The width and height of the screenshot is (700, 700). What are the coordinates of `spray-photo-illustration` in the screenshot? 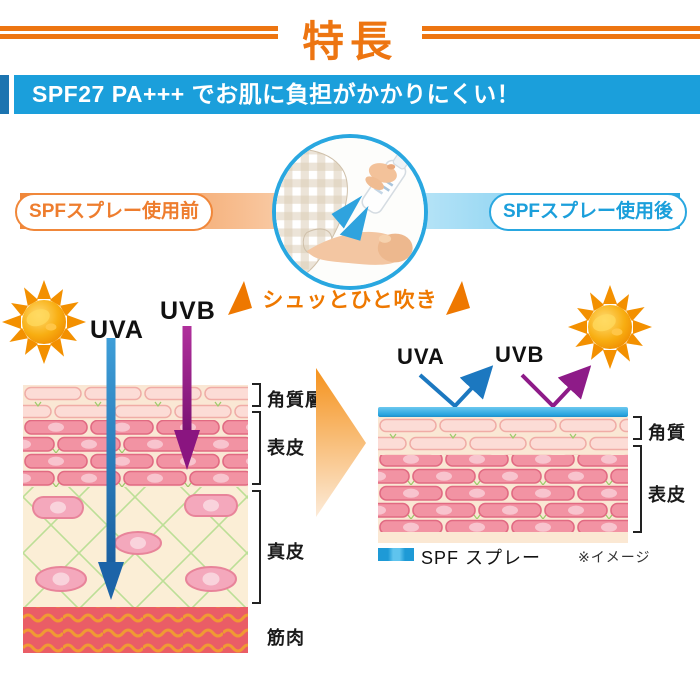 It's located at (350, 212).